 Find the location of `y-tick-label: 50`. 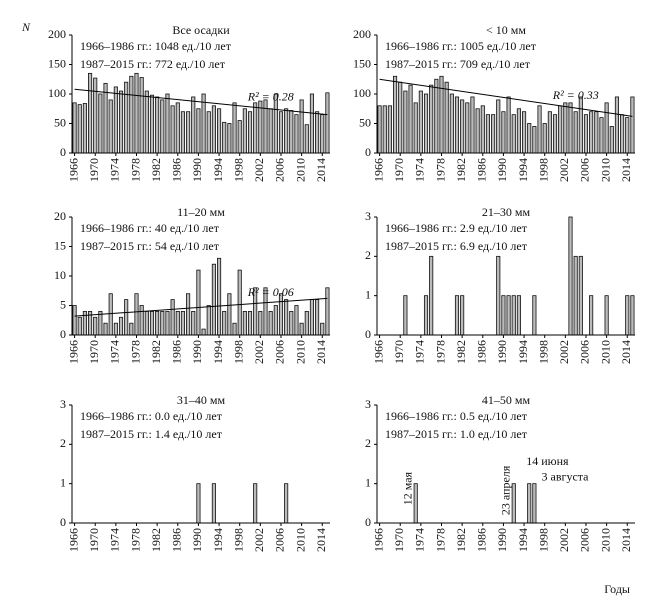

y-tick-label: 50 is located at coordinates (60, 122).